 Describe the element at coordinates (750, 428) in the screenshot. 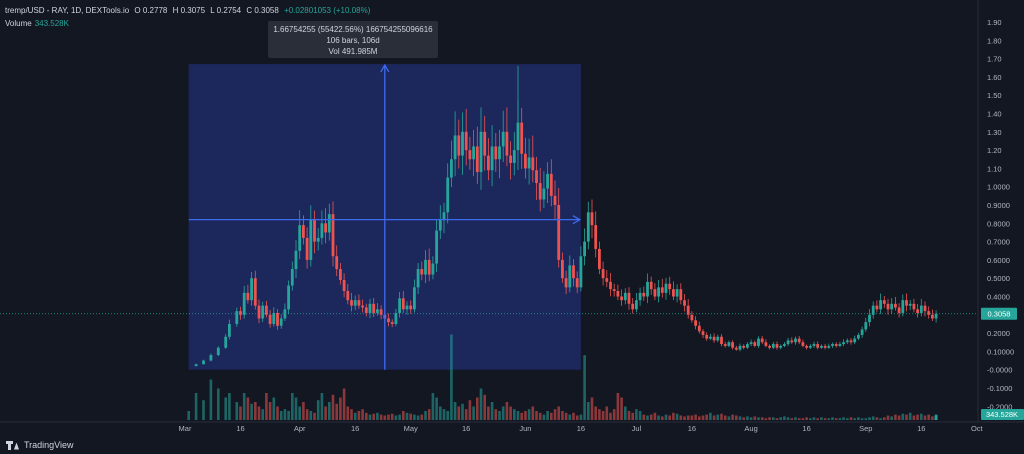

I see `x-tick-label: Aug` at that location.